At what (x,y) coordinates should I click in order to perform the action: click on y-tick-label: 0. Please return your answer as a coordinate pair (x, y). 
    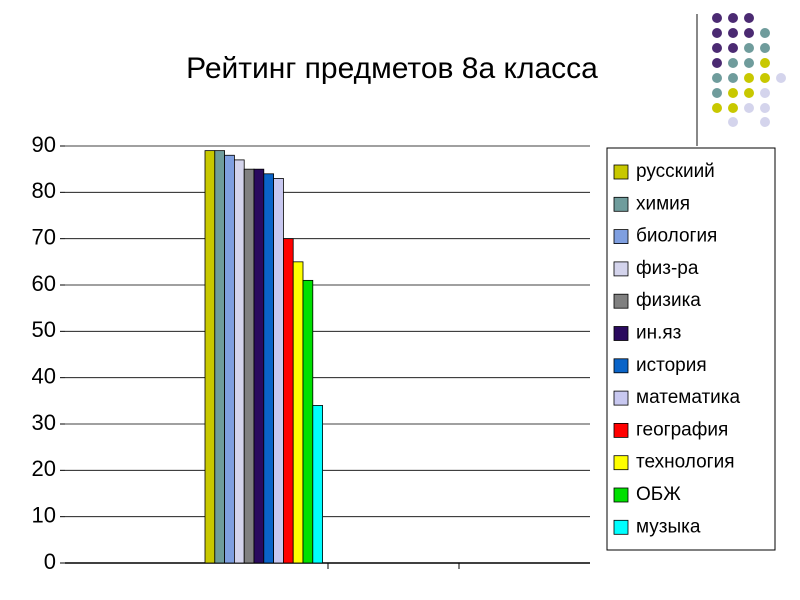
    Looking at the image, I should click on (50, 561).